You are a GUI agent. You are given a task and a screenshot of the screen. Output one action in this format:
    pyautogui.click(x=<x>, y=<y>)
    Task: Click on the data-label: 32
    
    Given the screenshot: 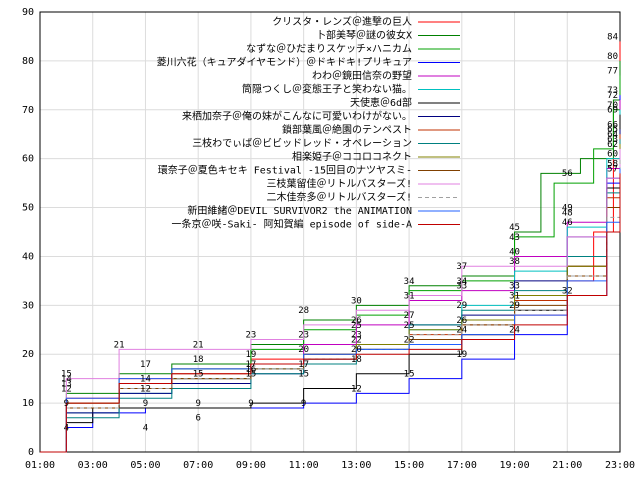 What is the action you would take?
    pyautogui.click(x=567, y=292)
    